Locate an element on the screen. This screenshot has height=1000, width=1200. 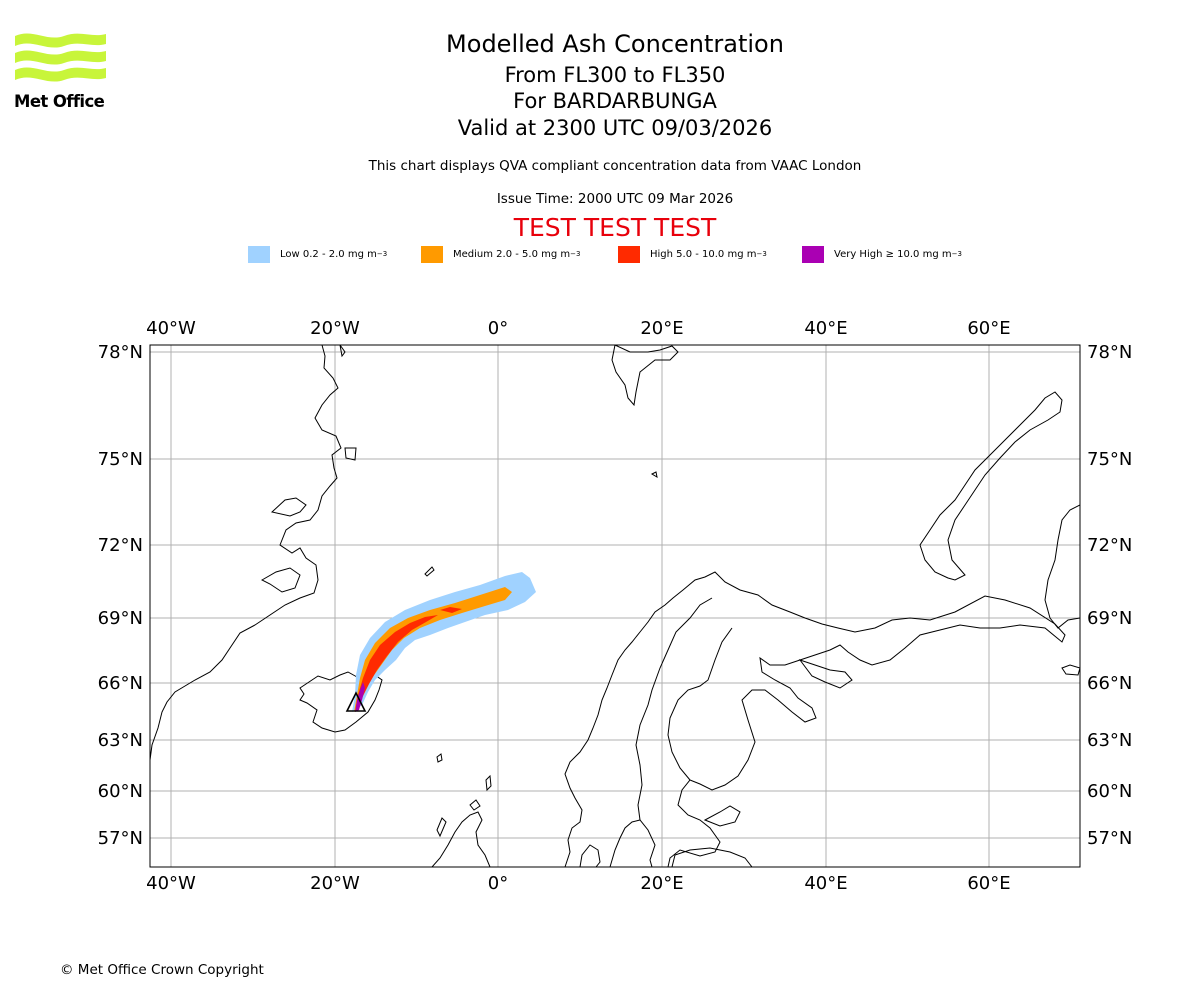
legend-item-high: High 5.0 - 10.0 mg m −3 is located at coordinates (692, 254).